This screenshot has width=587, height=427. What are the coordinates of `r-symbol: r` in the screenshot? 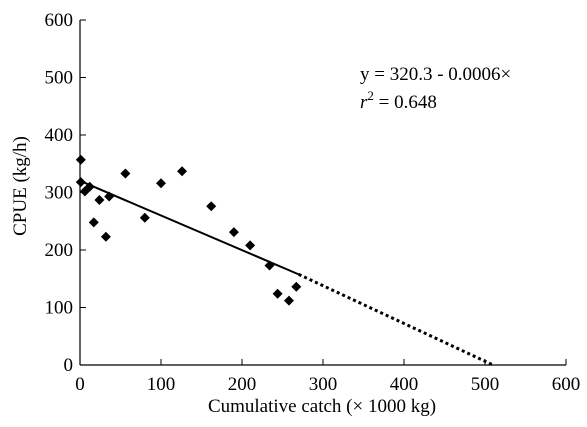 It's located at (364, 102).